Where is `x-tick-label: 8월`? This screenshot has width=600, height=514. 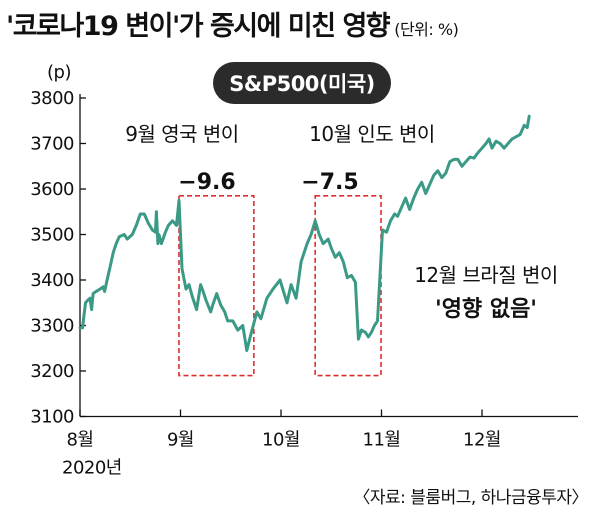 x-tick-label: 8월 is located at coordinates (79, 440).